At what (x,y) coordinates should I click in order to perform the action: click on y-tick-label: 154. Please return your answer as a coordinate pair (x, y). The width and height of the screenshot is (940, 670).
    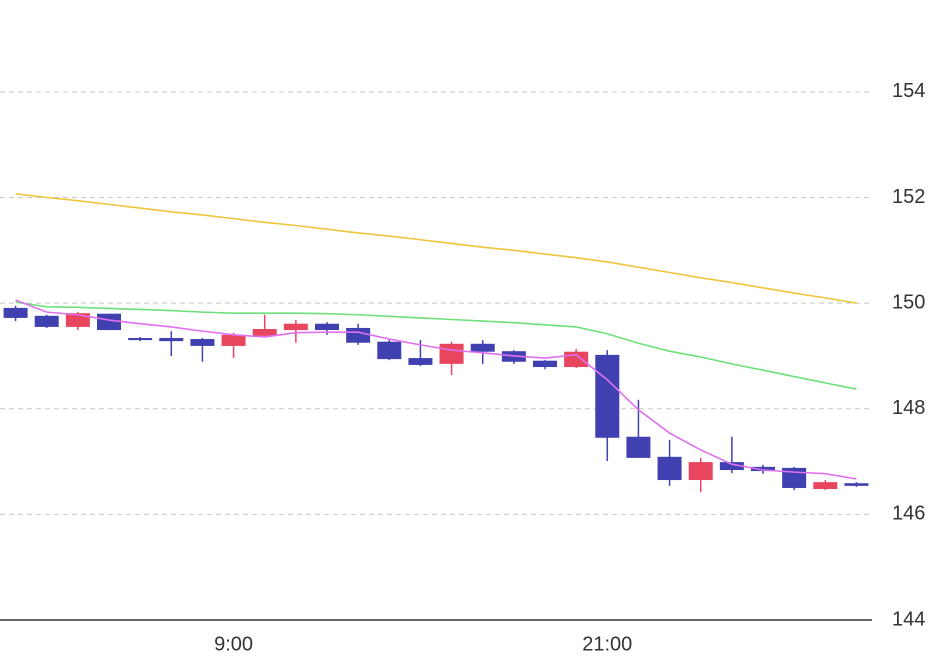
    Looking at the image, I should click on (908, 91).